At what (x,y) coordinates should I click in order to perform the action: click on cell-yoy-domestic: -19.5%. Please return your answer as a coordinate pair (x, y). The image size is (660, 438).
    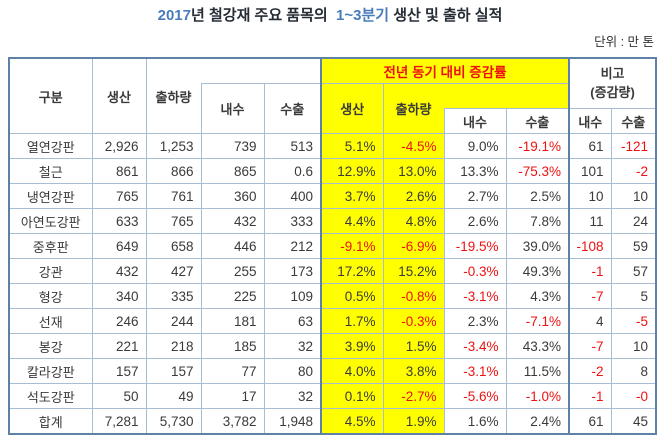
    Looking at the image, I should click on (475, 246).